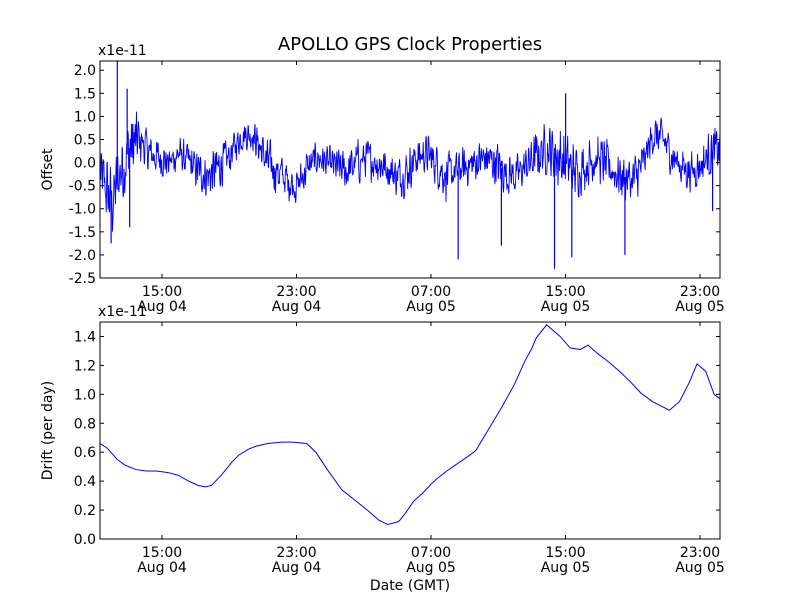 This screenshot has height=600, width=800. What do you see at coordinates (82, 187) in the screenshot?
I see `offset-ytick-label: -0.5` at bounding box center [82, 187].